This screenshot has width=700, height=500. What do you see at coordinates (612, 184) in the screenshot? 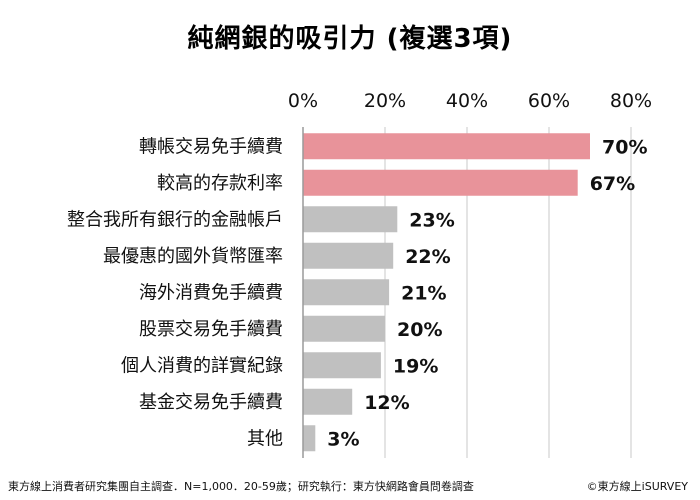
I see `data-label: 67%` at bounding box center [612, 184].